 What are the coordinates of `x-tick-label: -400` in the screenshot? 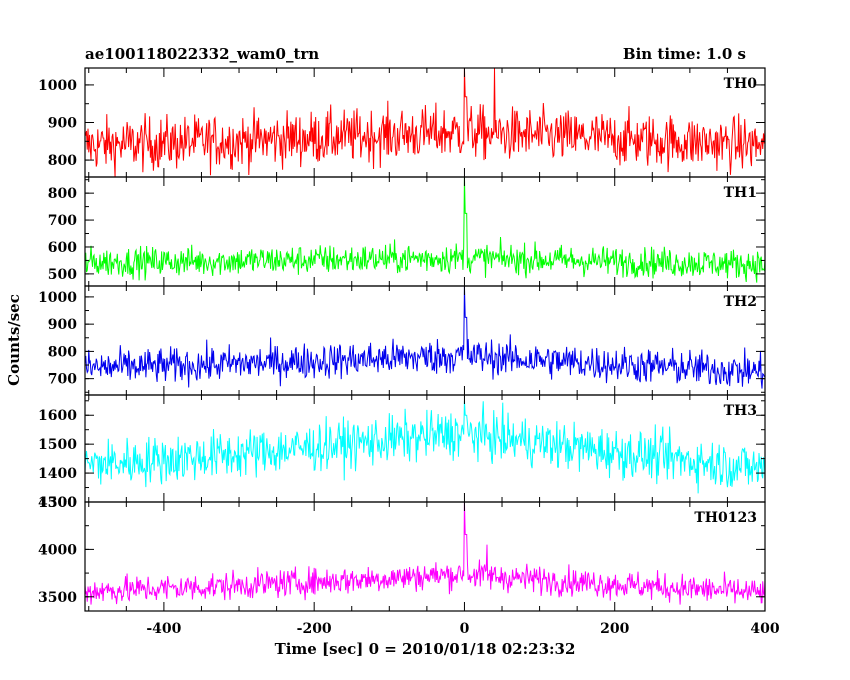 It's located at (163, 629).